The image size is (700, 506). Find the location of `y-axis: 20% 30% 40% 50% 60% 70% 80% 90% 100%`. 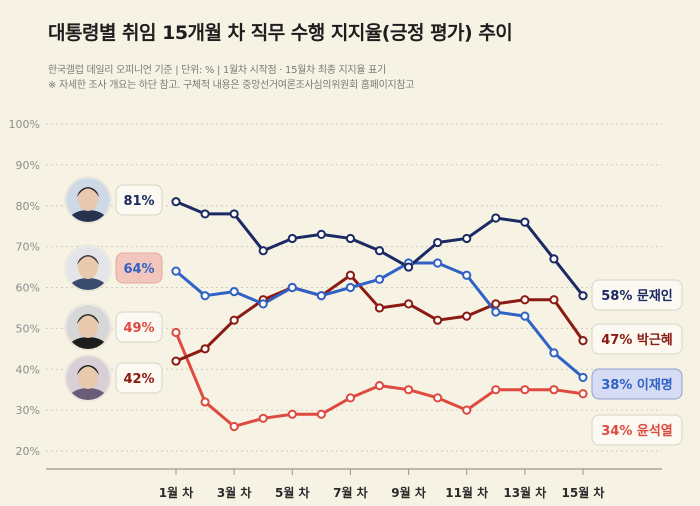

y-axis: 20% 30% 40% 50% 60% 70% 80% 90% 100% is located at coordinates (24, 288).